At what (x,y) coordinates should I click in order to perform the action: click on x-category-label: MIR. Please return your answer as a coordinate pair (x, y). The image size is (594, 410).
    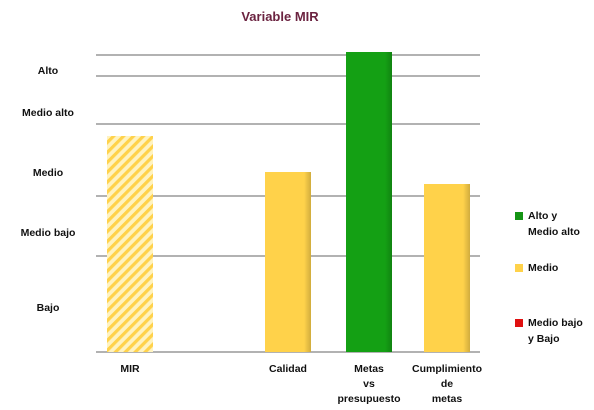
    Looking at the image, I should click on (130, 369).